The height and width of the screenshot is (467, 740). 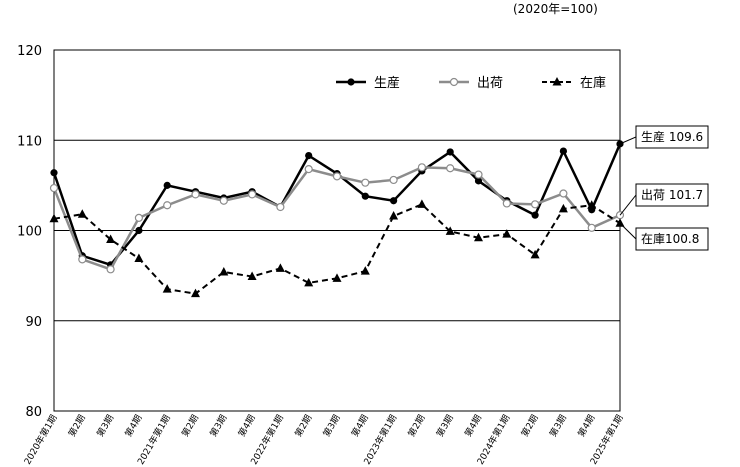 I want to click on x-tick-label: 2020年第1期, so click(x=40, y=440).